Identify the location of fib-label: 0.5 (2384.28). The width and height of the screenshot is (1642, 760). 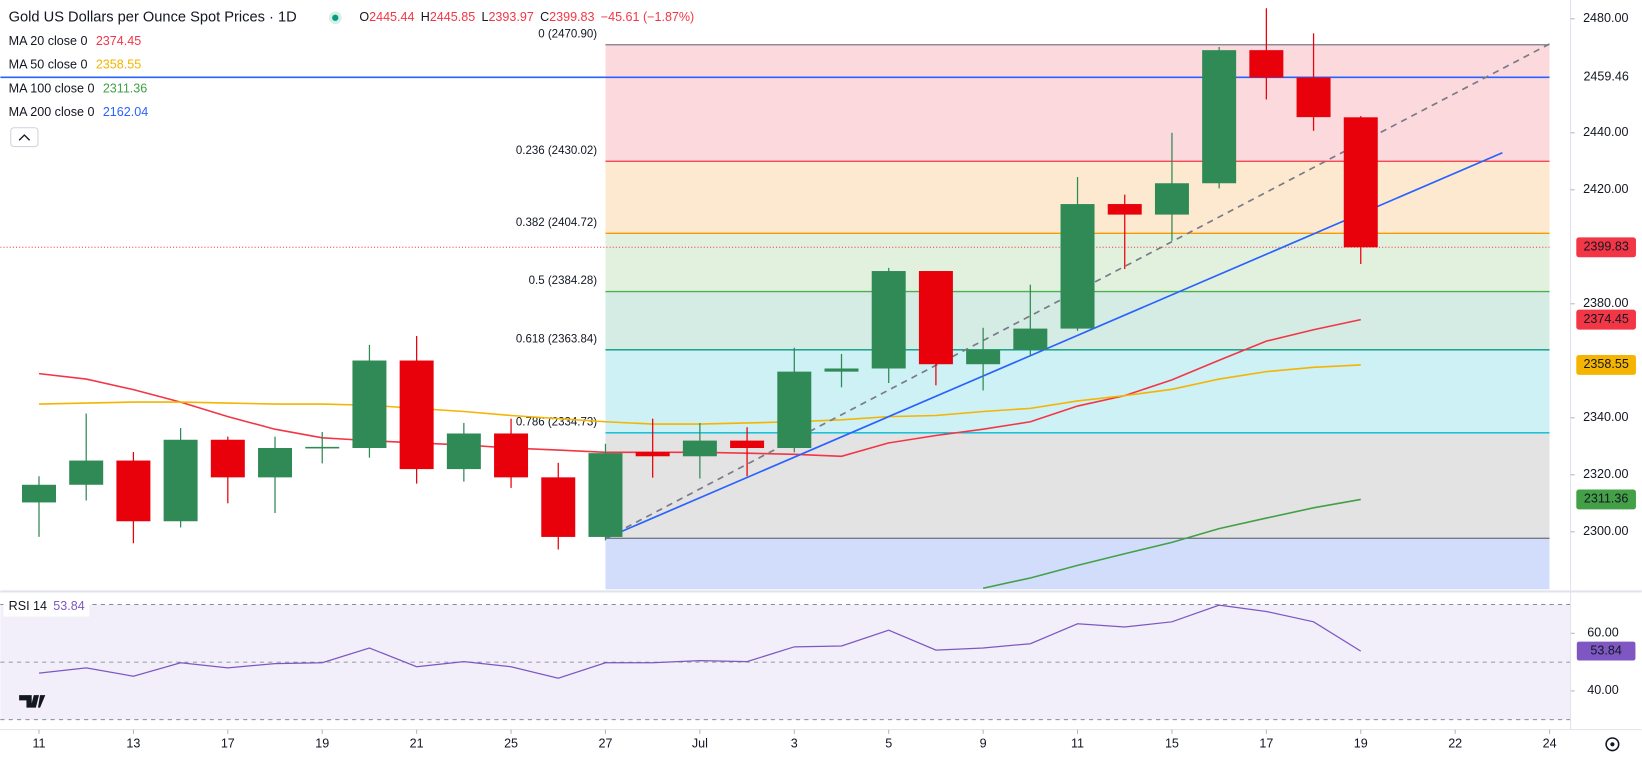
(563, 281).